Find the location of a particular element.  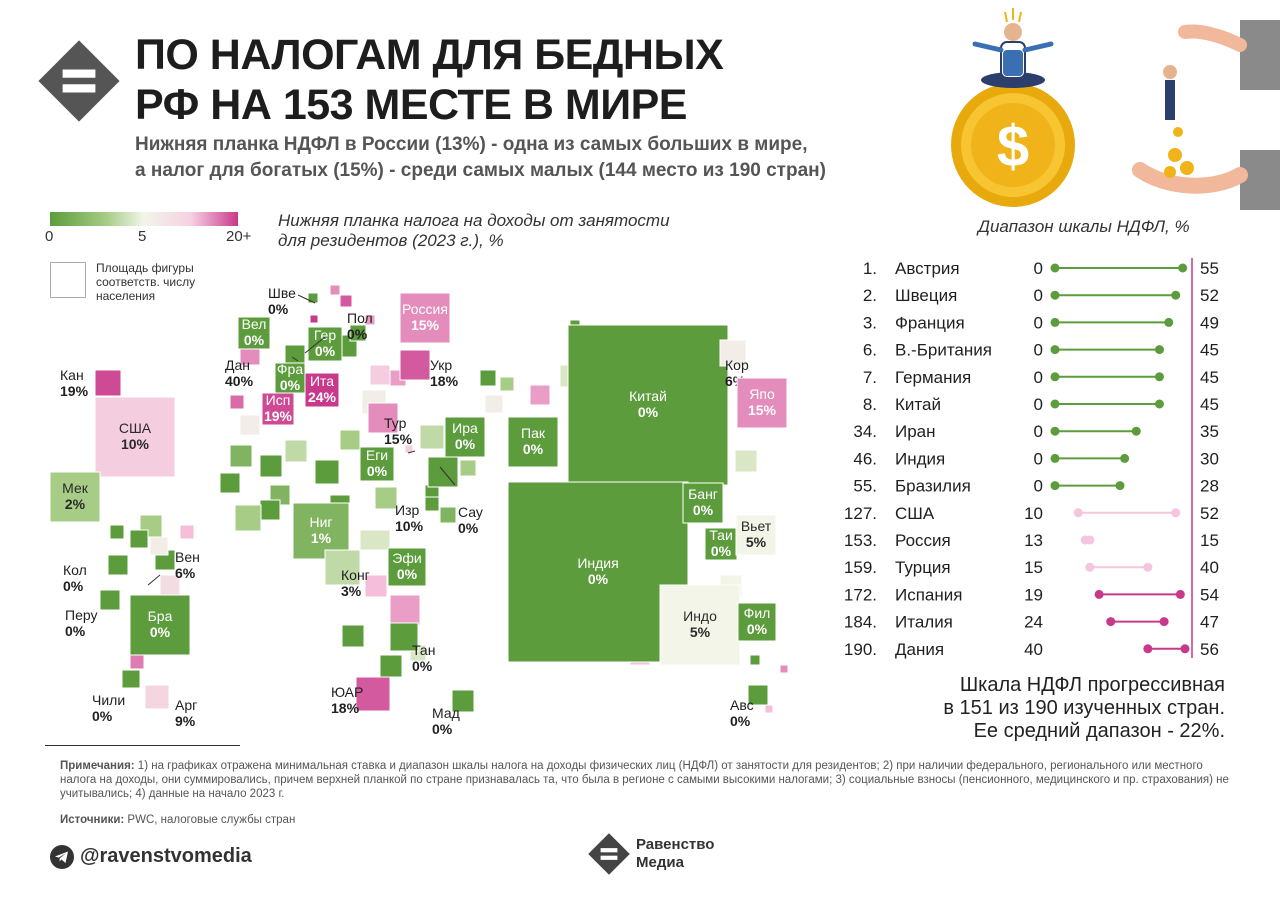

range-country: Дания is located at coordinates (919, 649).